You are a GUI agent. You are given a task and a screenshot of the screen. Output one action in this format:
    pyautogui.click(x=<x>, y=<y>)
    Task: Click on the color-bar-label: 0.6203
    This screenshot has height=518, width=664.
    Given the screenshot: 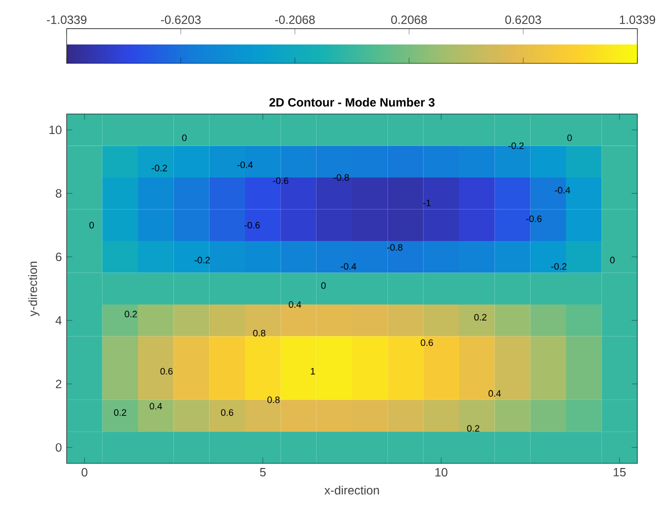 What is the action you would take?
    pyautogui.click(x=523, y=19)
    